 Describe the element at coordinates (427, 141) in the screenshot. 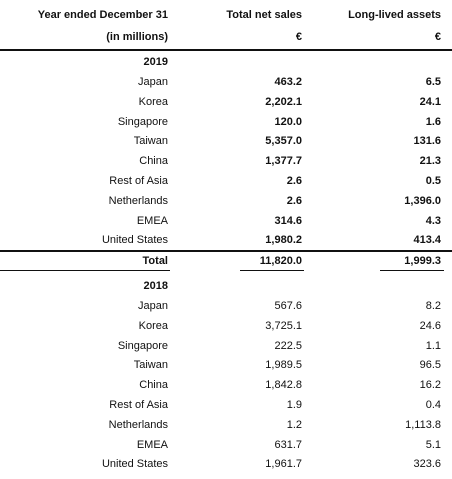

I see `cell-value: 131.6` at that location.